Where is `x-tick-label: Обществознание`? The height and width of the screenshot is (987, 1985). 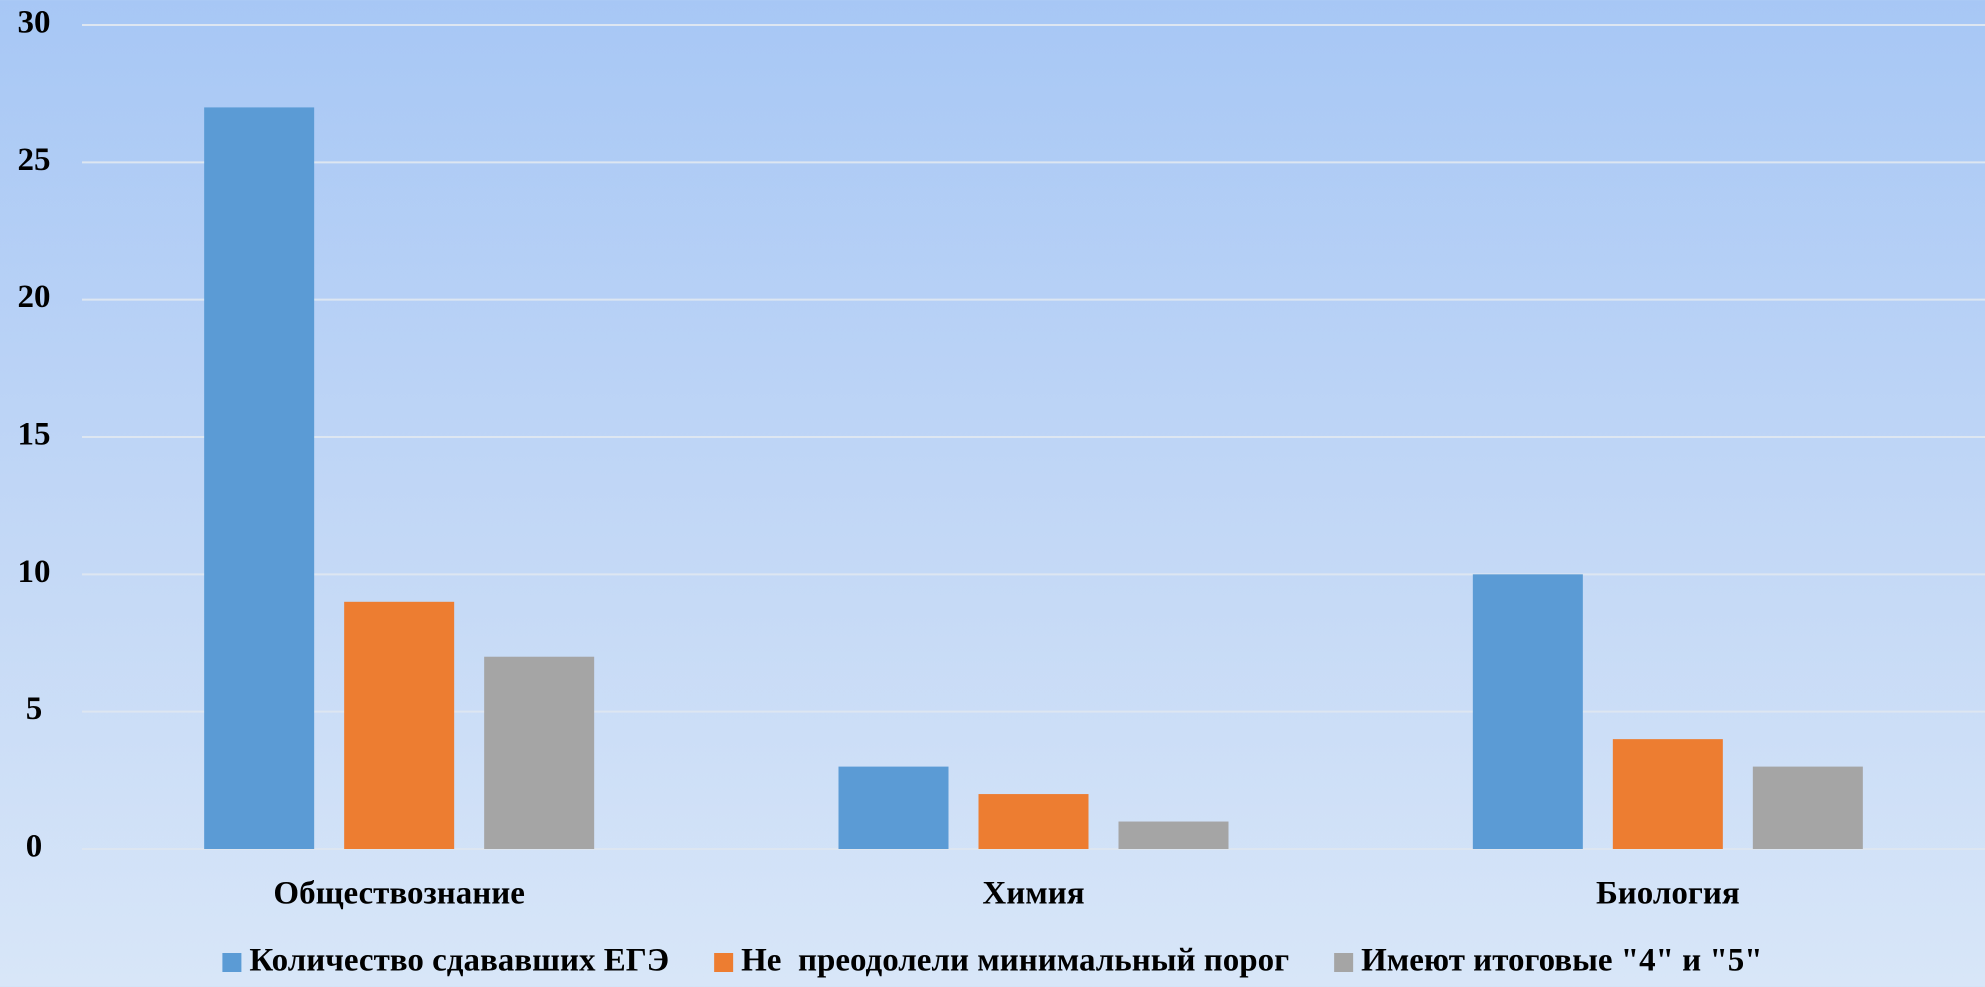 x-tick-label: Обществознание is located at coordinates (398, 894).